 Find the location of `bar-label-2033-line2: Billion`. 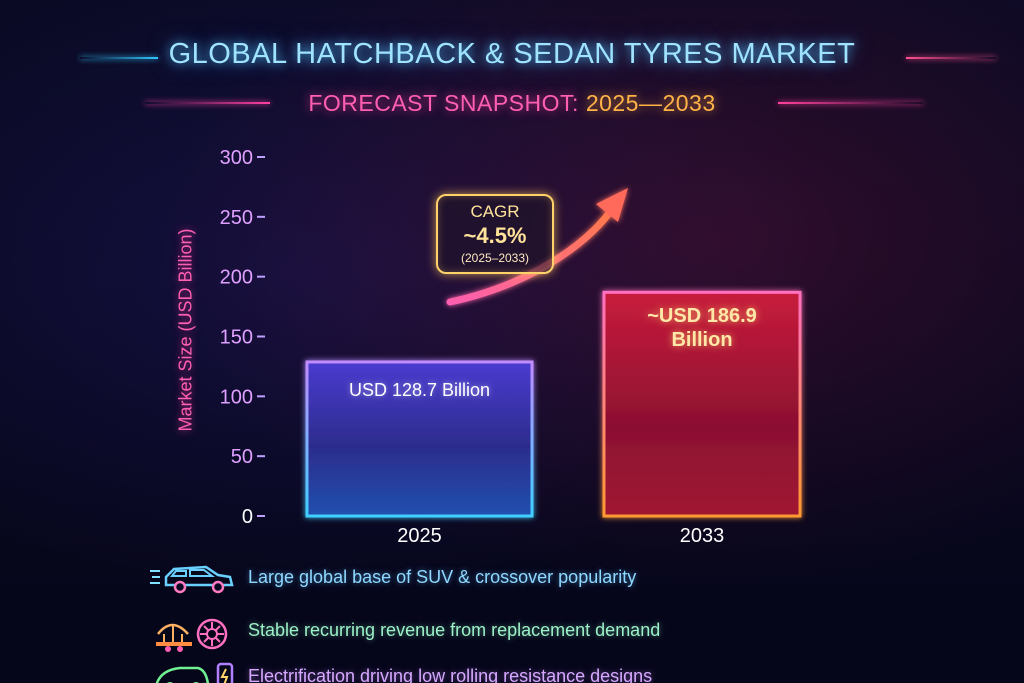

bar-label-2033-line2: Billion is located at coordinates (702, 340).